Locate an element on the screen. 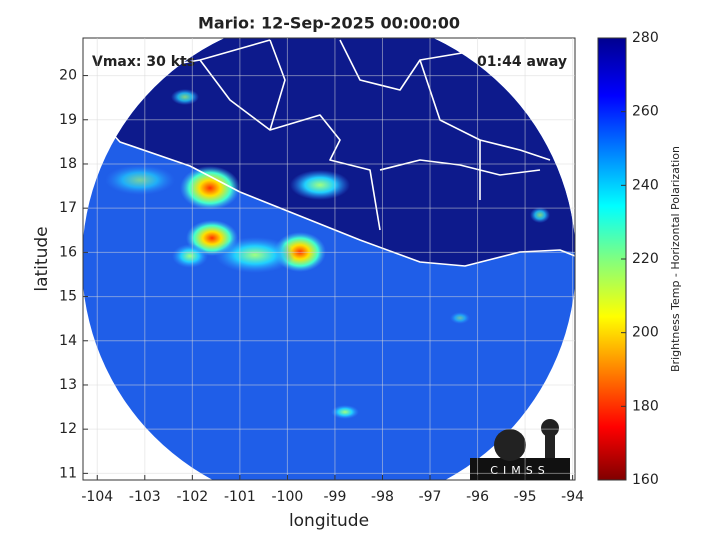 The height and width of the screenshot is (540, 720). colorbar-tick-label: 180 is located at coordinates (645, 406).